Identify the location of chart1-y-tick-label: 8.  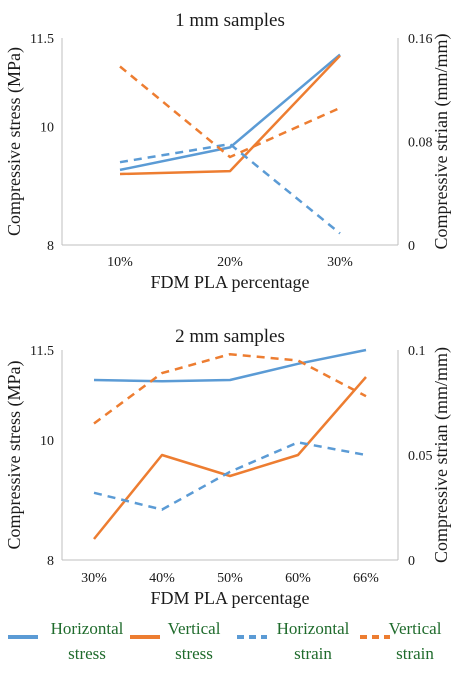
(50, 246).